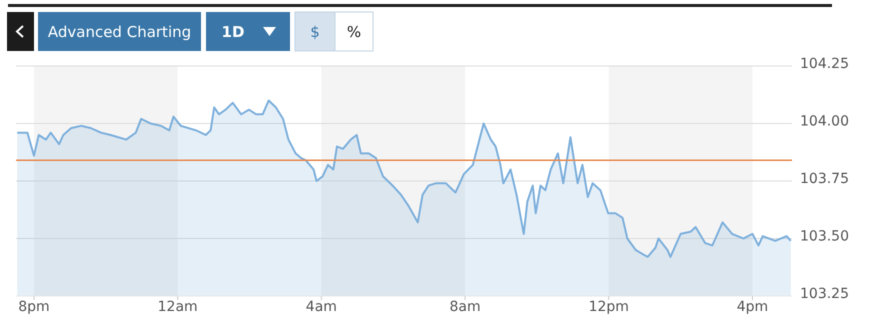 Image resolution: width=870 pixels, height=323 pixels. Describe the element at coordinates (233, 32) in the screenshot. I see `text: 1D` at that location.